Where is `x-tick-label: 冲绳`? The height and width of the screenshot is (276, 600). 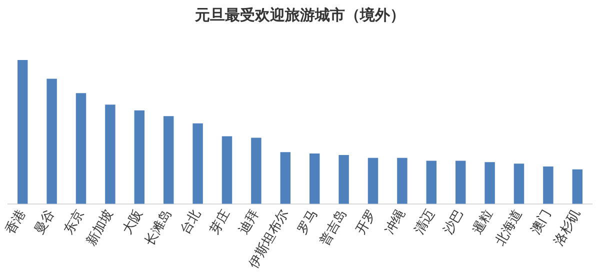 x-tick-label: 冲绳 is located at coordinates (395, 222).